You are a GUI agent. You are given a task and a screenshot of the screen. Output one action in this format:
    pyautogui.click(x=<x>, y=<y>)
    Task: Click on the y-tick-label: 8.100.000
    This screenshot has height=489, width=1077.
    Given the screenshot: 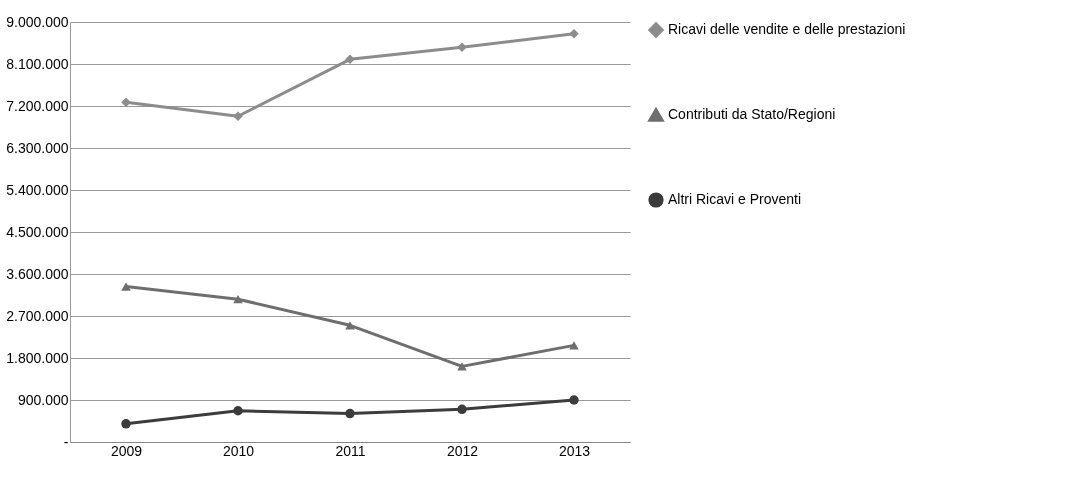 What is the action you would take?
    pyautogui.click(x=37, y=63)
    